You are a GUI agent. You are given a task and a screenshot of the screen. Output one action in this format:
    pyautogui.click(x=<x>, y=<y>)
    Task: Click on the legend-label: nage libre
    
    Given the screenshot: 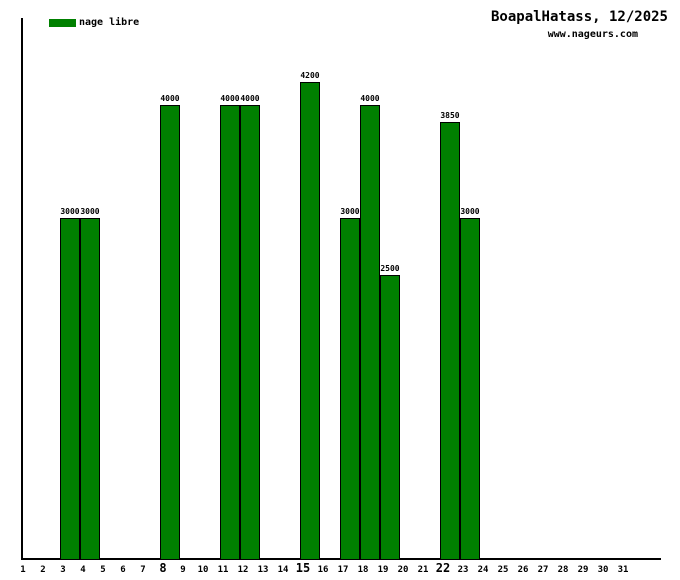 What is the action you would take?
    pyautogui.click(x=109, y=22)
    